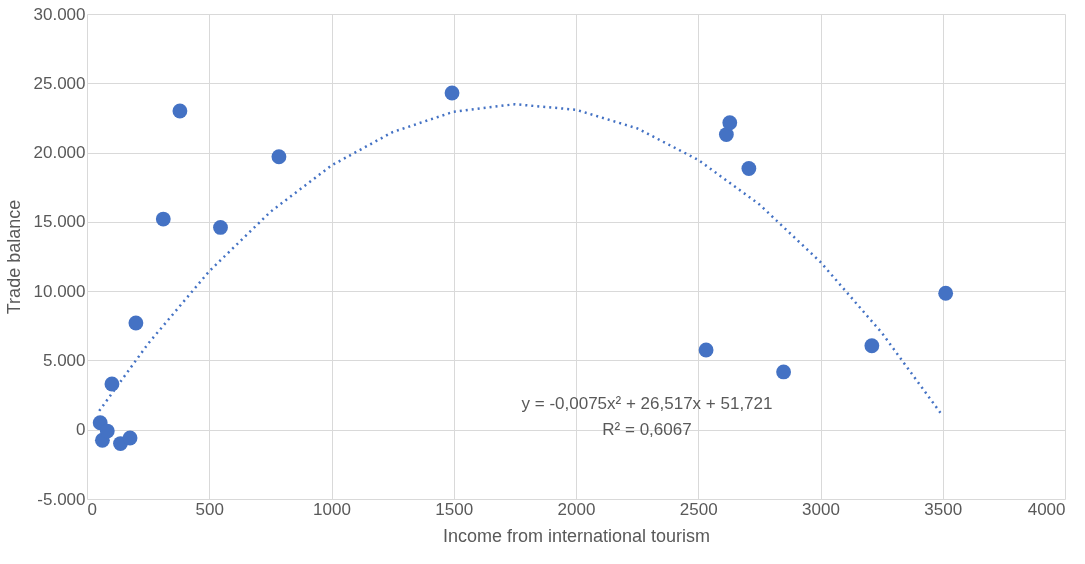  Describe the element at coordinates (698, 509) in the screenshot. I see `x-tick-label: 2500` at that location.